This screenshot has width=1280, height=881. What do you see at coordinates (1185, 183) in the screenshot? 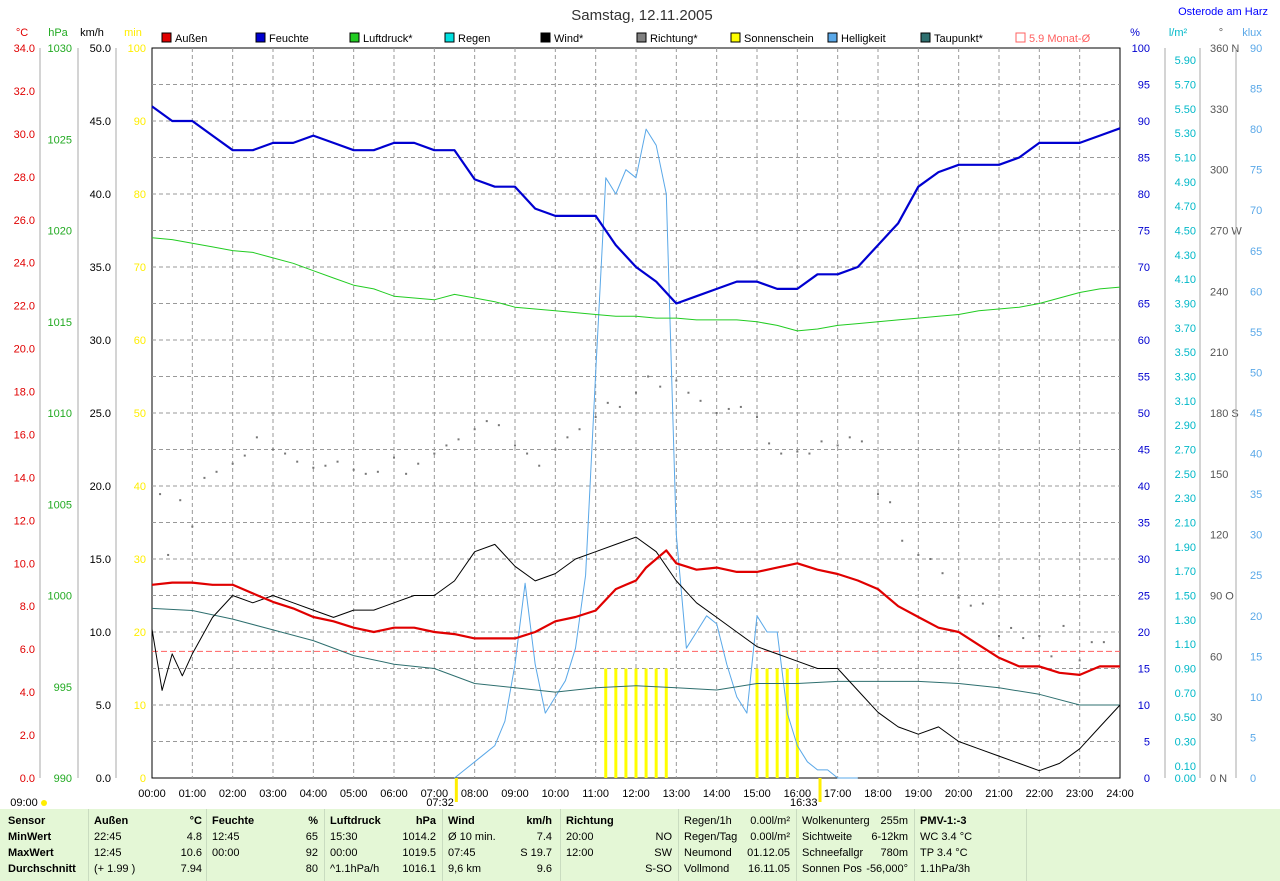
I see `rain-tick-label: 4.90` at bounding box center [1185, 183].